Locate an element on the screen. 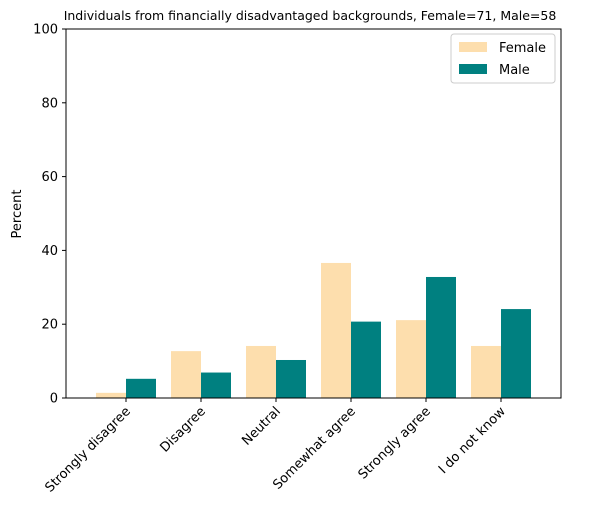 The height and width of the screenshot is (514, 597). y-tick-label-3: 60 is located at coordinates (49, 177).